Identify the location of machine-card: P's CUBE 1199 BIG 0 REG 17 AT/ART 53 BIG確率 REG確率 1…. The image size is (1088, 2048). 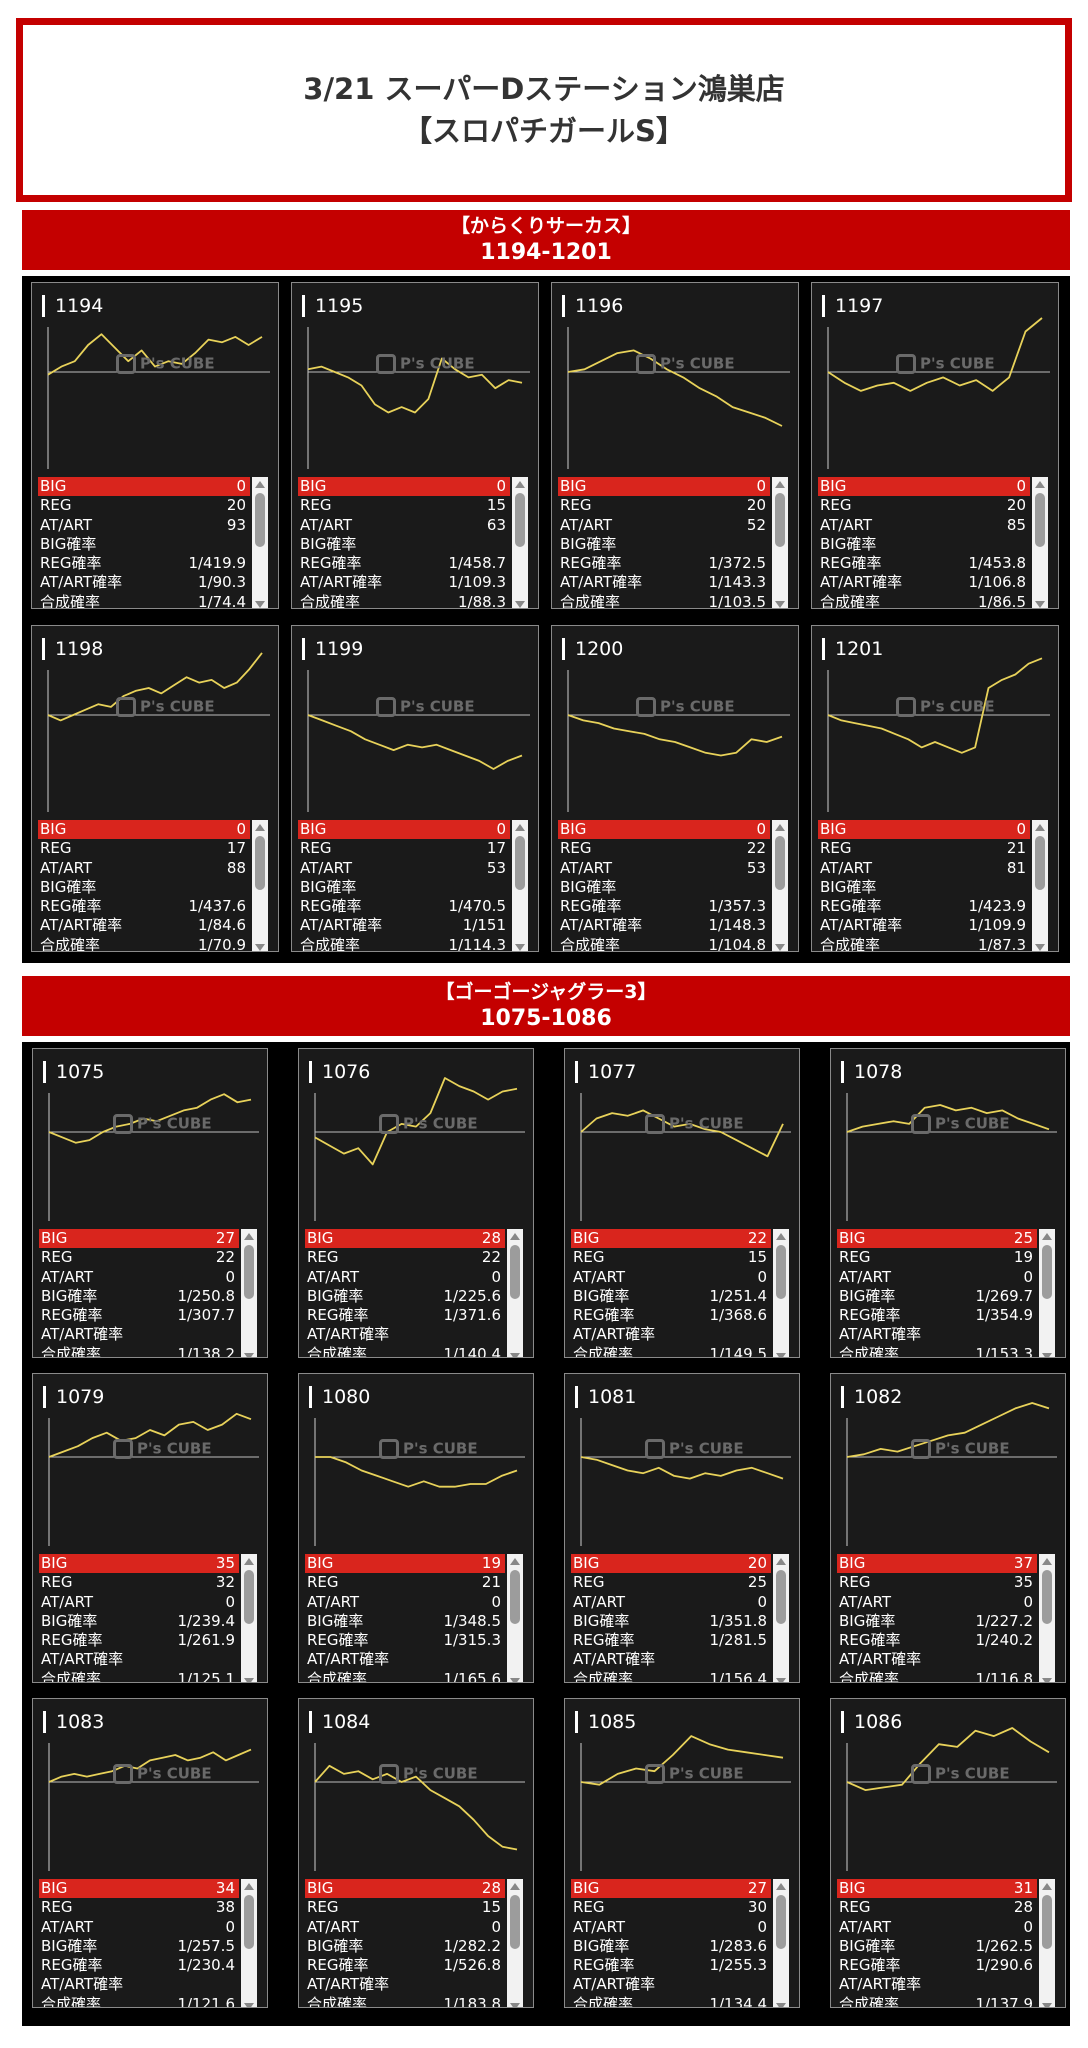
(415, 788).